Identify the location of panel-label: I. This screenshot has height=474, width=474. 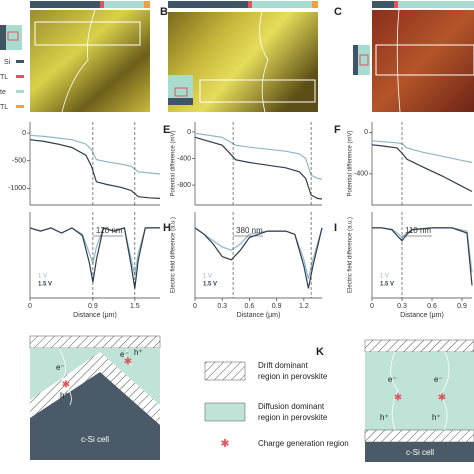
(335, 228).